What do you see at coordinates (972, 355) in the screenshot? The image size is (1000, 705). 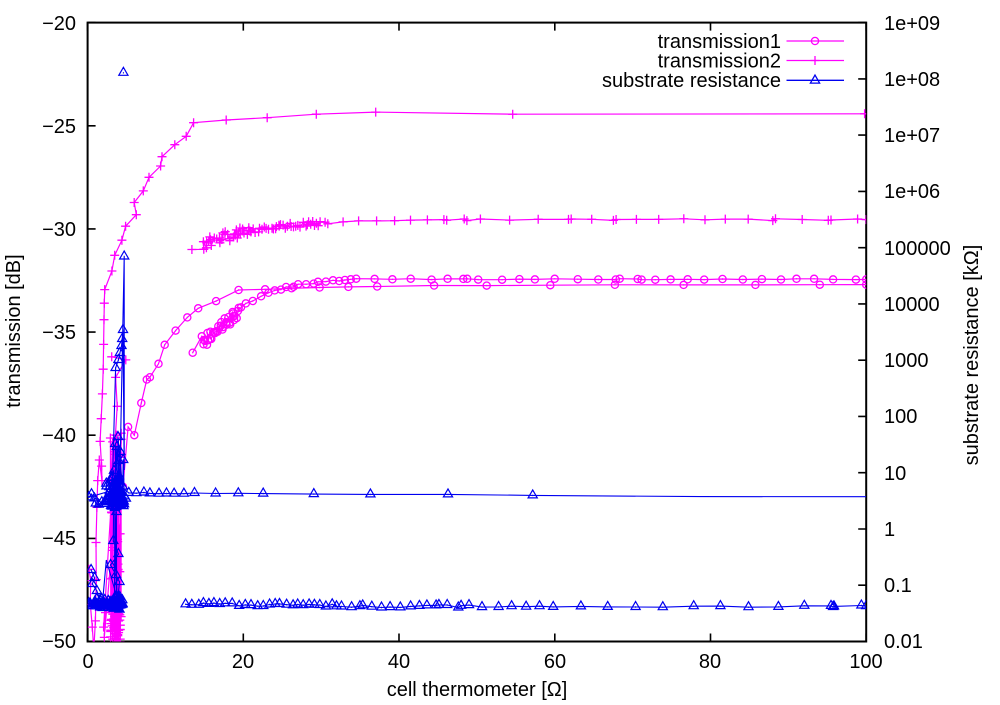 I see `svg-text: substrate resistance [kΩ]` at bounding box center [972, 355].